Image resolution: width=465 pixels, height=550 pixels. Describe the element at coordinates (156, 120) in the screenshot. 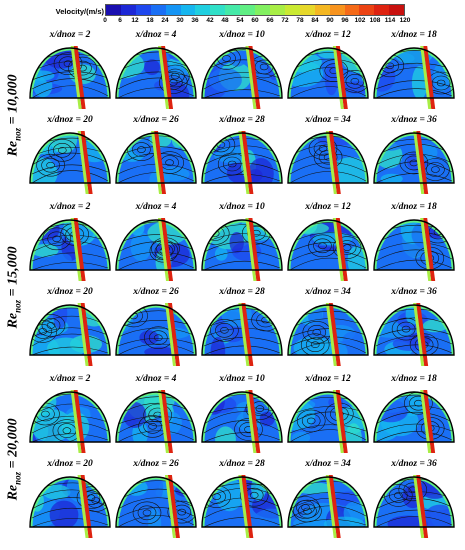

I see `panel-label: x/dnoz = 26` at that location.